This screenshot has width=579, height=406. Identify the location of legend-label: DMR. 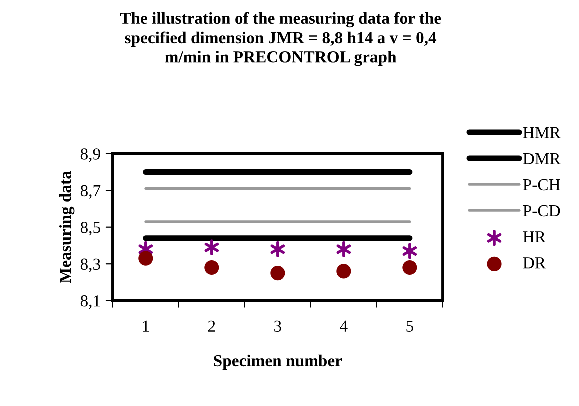
(542, 158).